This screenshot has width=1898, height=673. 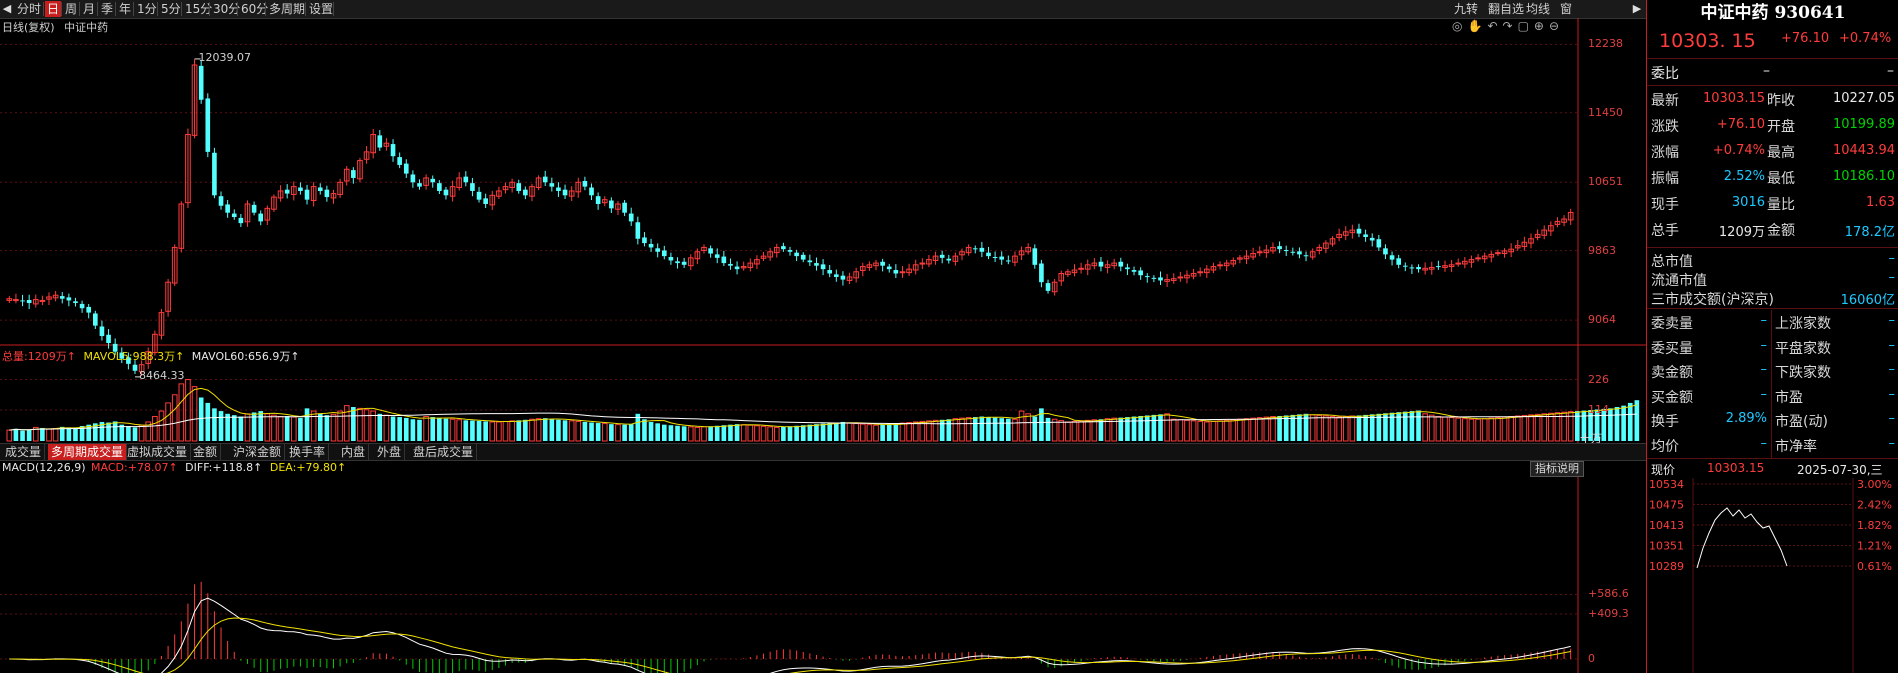 What do you see at coordinates (158, 452) in the screenshot?
I see `indicator-tab: 虚拟成交量` at bounding box center [158, 452].